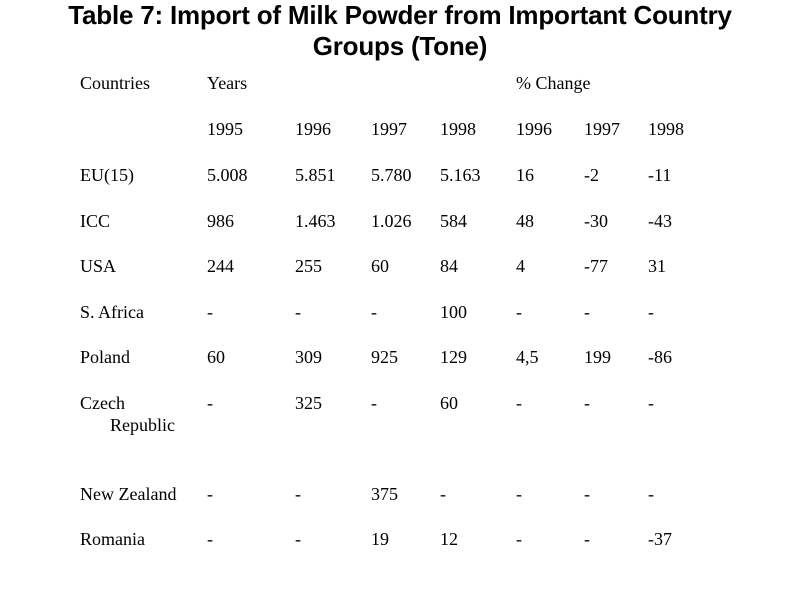 Image resolution: width=800 pixels, height=600 pixels. Describe the element at coordinates (602, 129) in the screenshot. I see `subheader-change-1997: 1997` at that location.